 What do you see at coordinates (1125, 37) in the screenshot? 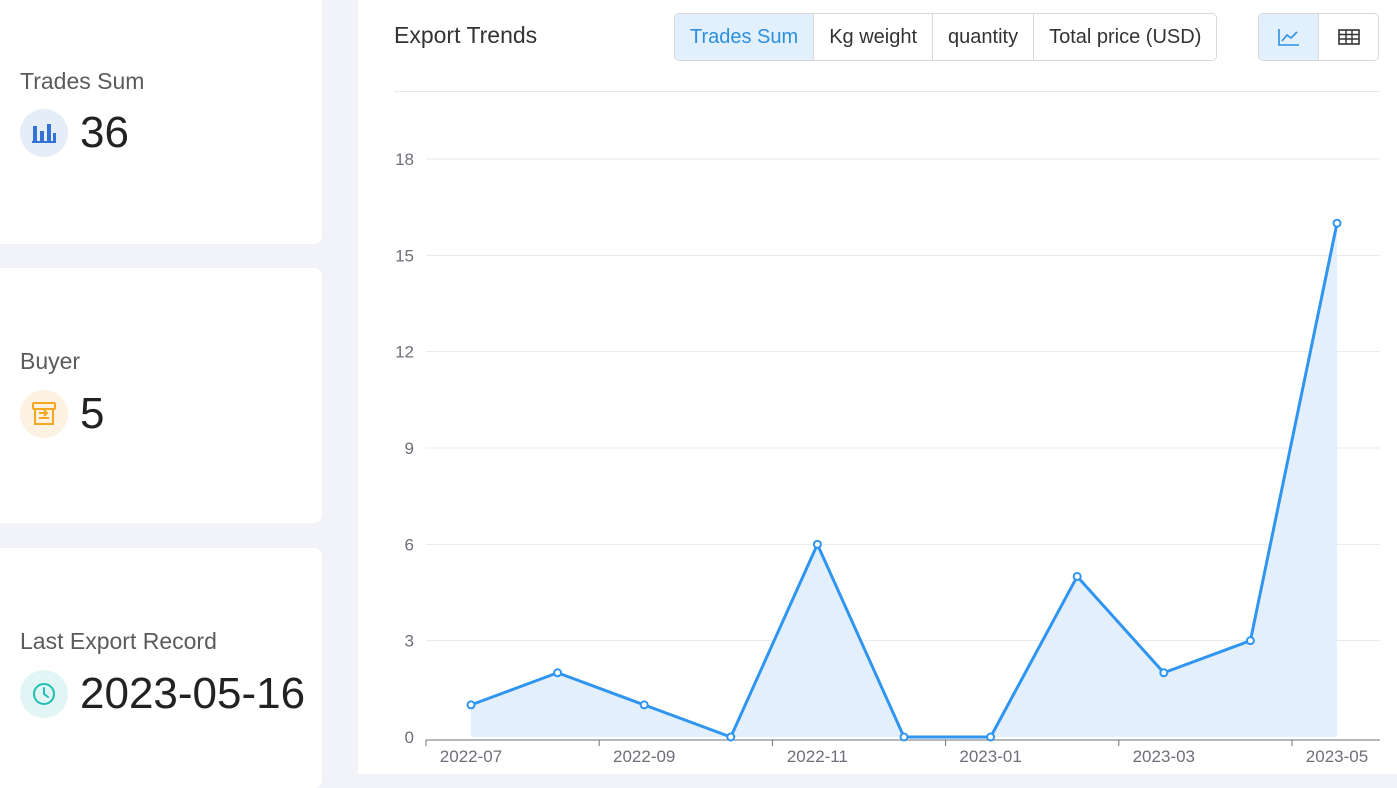
I see `tab-total-price: Total price (USD)` at bounding box center [1125, 37].